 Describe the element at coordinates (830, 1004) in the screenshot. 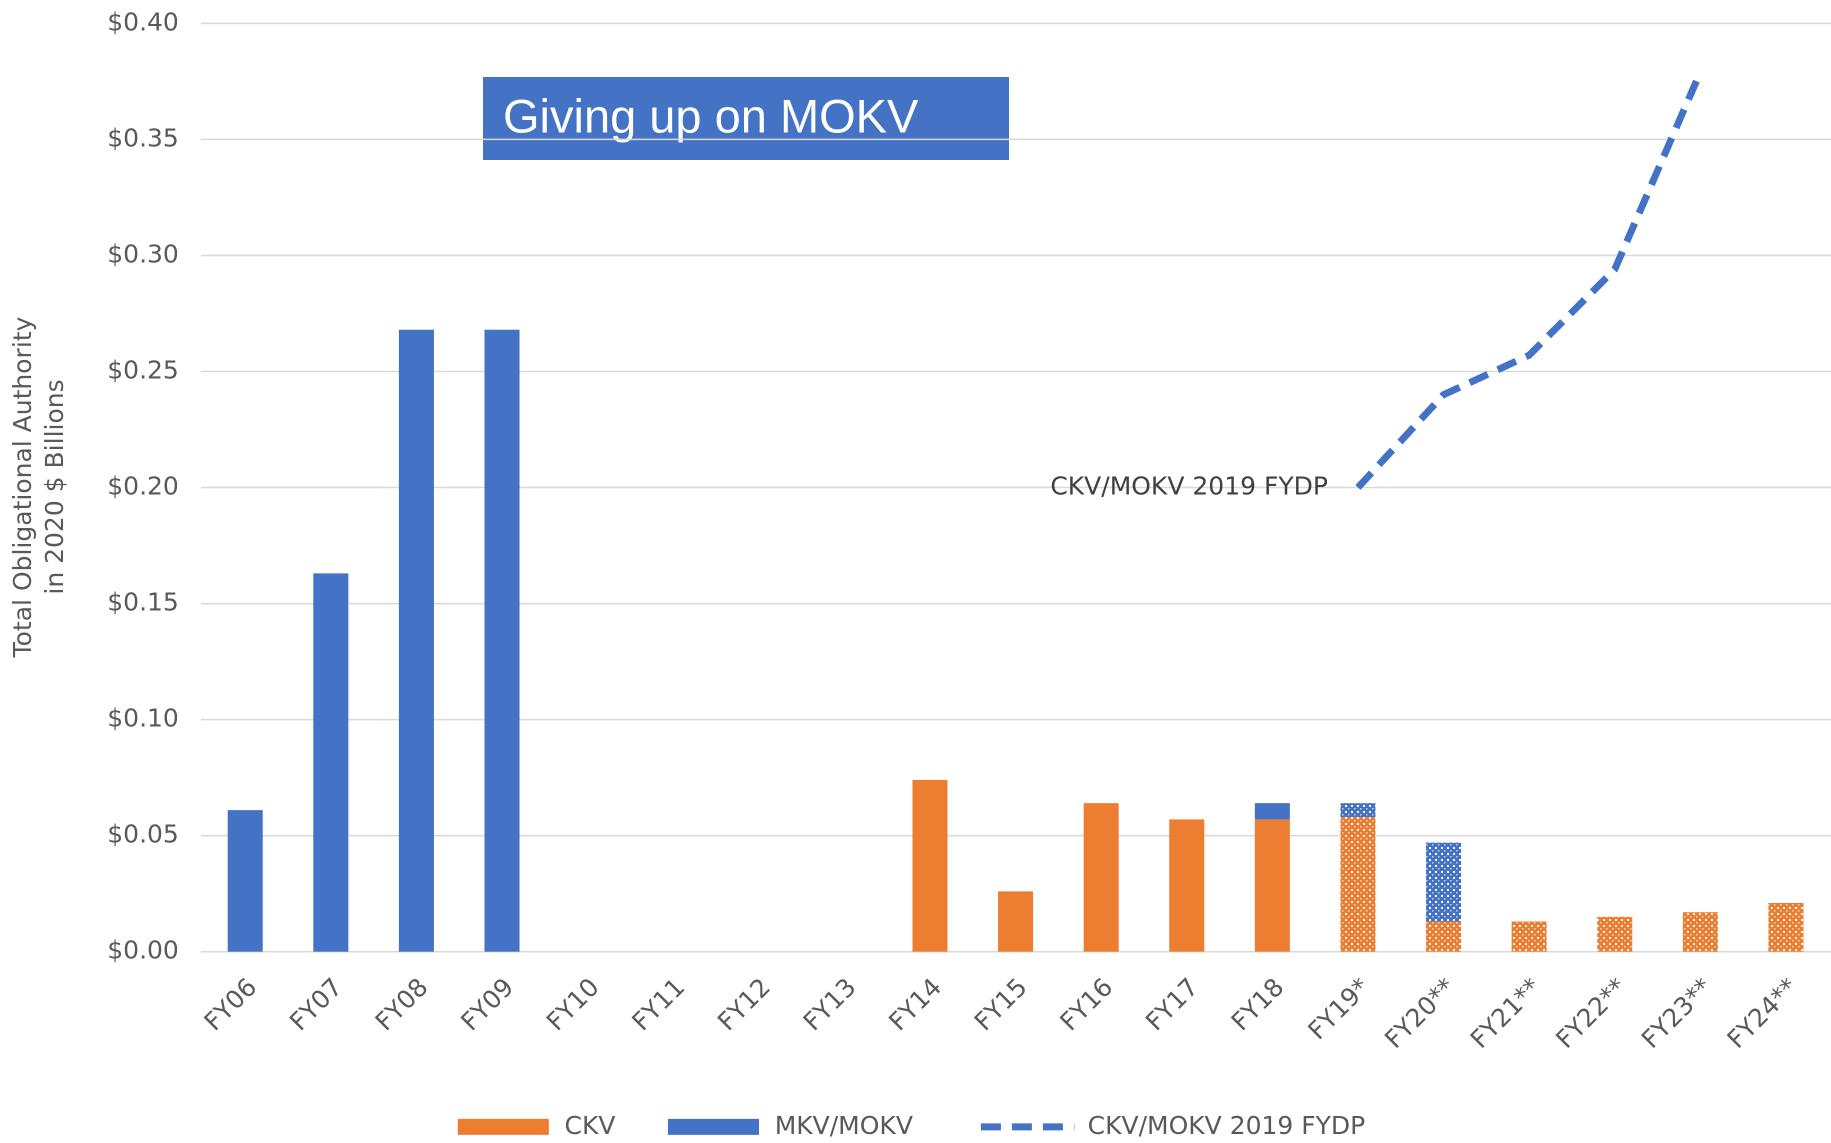

I see `x-tick-label: FY13` at that location.